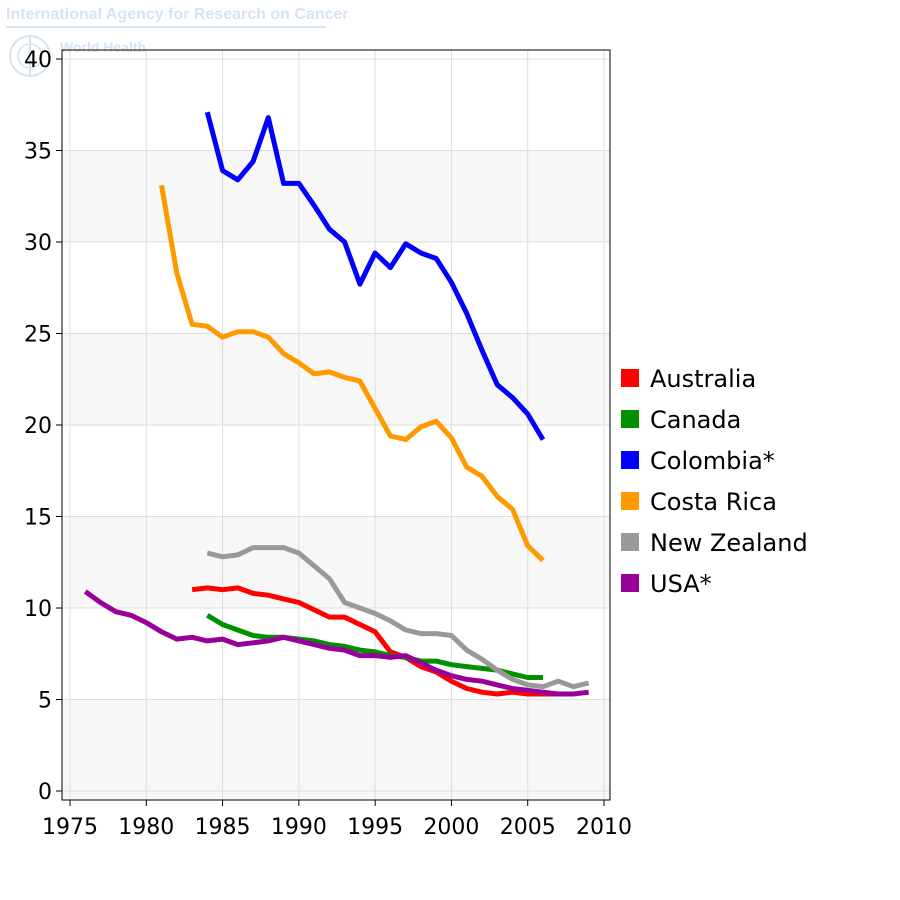 Image resolution: width=900 pixels, height=900 pixels. What do you see at coordinates (374, 646) in the screenshot?
I see `series-line-canada` at bounding box center [374, 646].